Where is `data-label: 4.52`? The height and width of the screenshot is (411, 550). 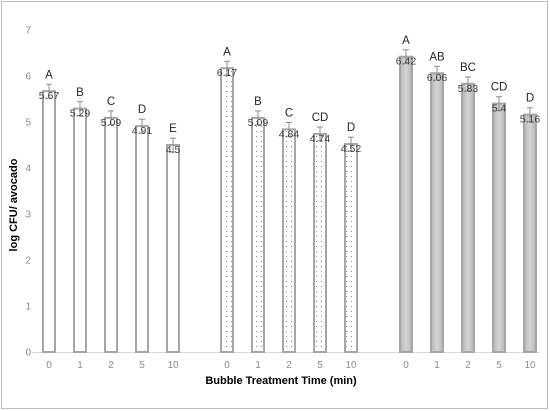 data-label: 4.52 is located at coordinates (351, 149).